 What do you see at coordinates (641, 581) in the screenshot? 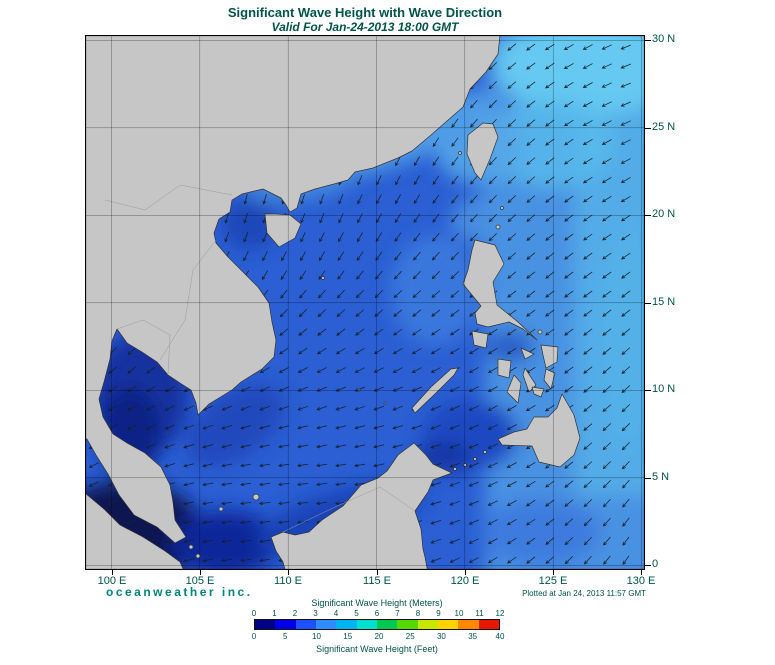
I see `lon-tick-label: 130 E` at bounding box center [641, 581].